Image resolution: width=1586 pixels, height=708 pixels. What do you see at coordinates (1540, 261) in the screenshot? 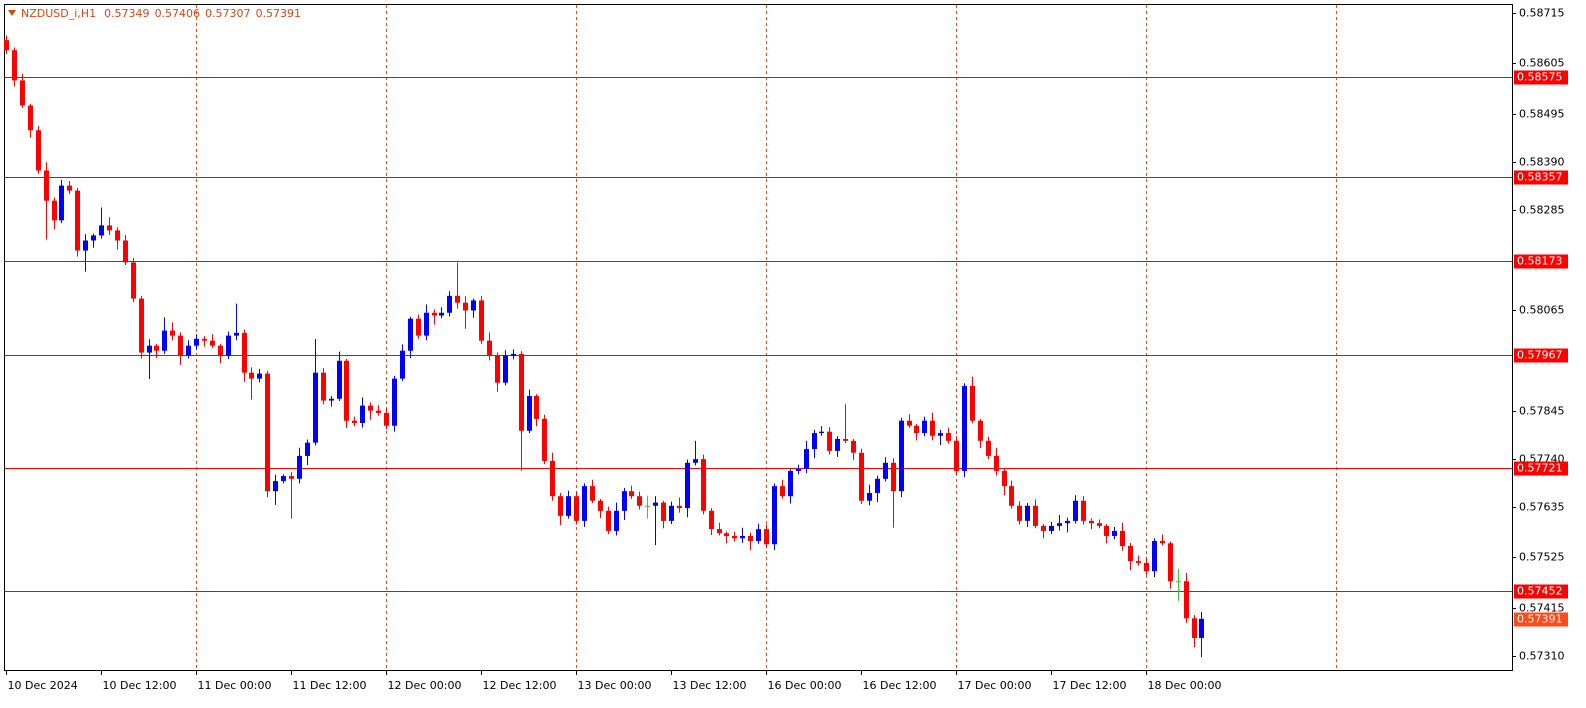
I see `level-label: 0.58173` at bounding box center [1540, 261].